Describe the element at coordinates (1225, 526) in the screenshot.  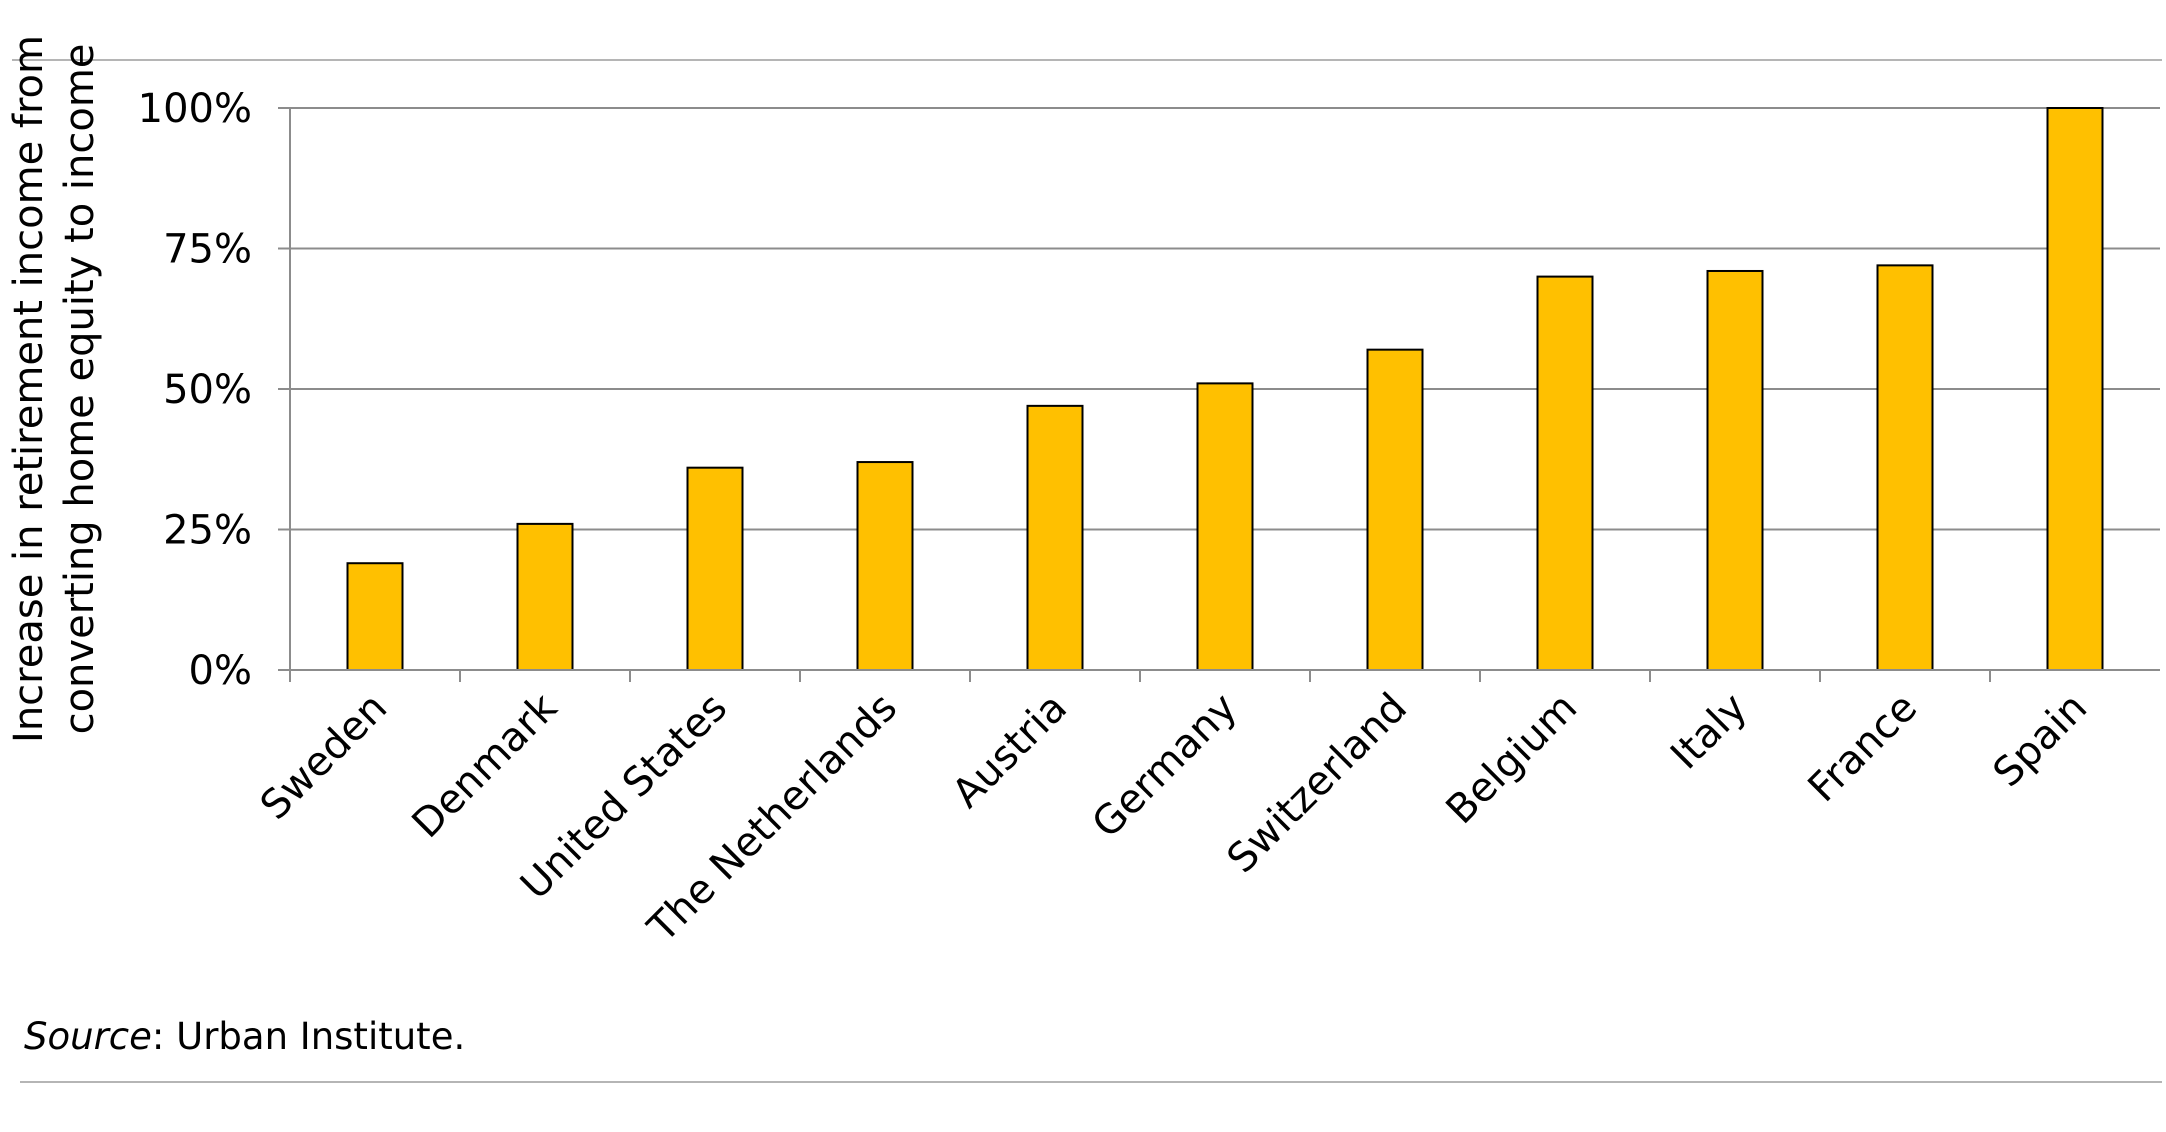
I see `bar-germany` at that location.